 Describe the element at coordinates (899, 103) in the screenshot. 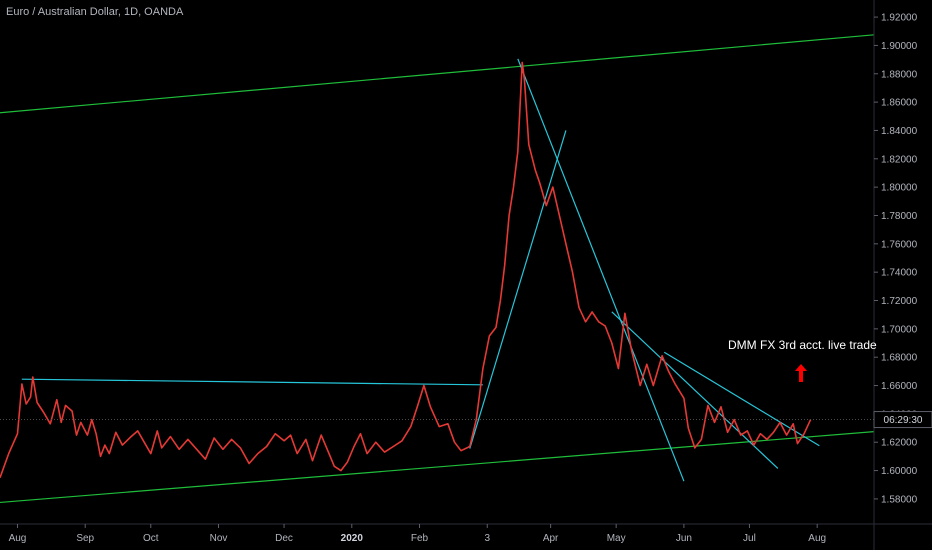

I see `price-tick-label: 1.86000` at that location.